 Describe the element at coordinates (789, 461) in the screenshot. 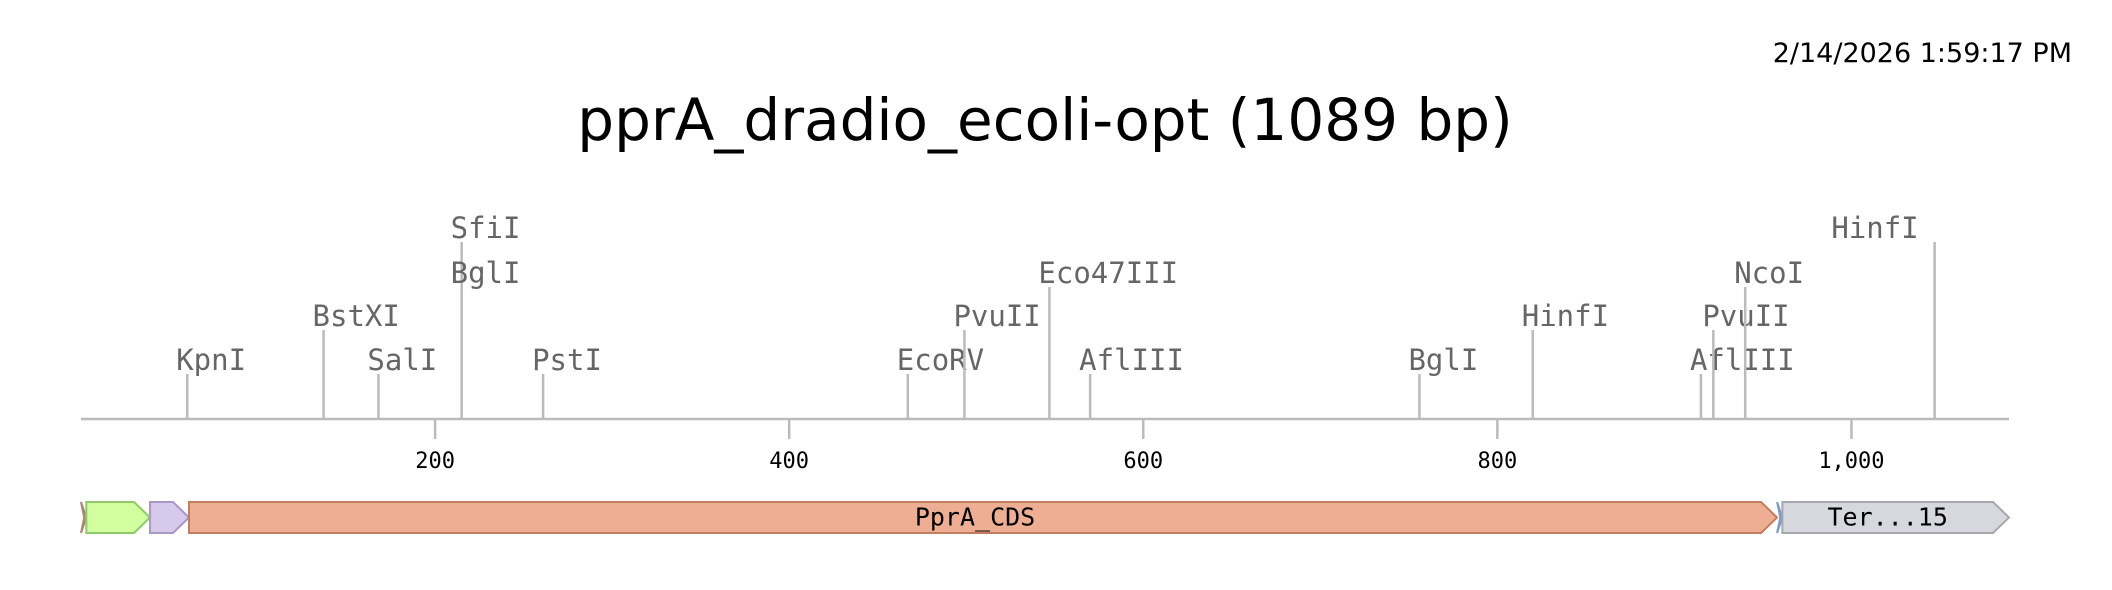

I see `axis-tick-label: 400` at that location.